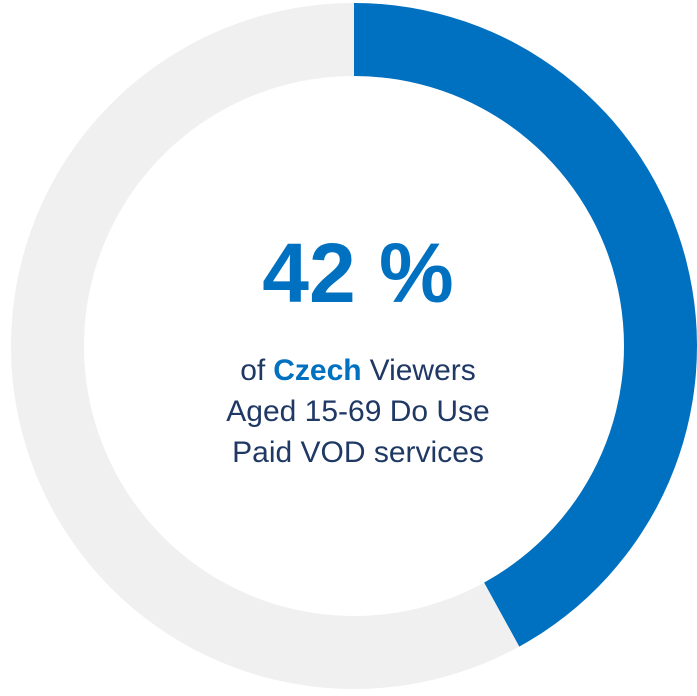  Describe the element at coordinates (358, 452) in the screenshot. I see `caption-text: Paid VOD services` at that location.